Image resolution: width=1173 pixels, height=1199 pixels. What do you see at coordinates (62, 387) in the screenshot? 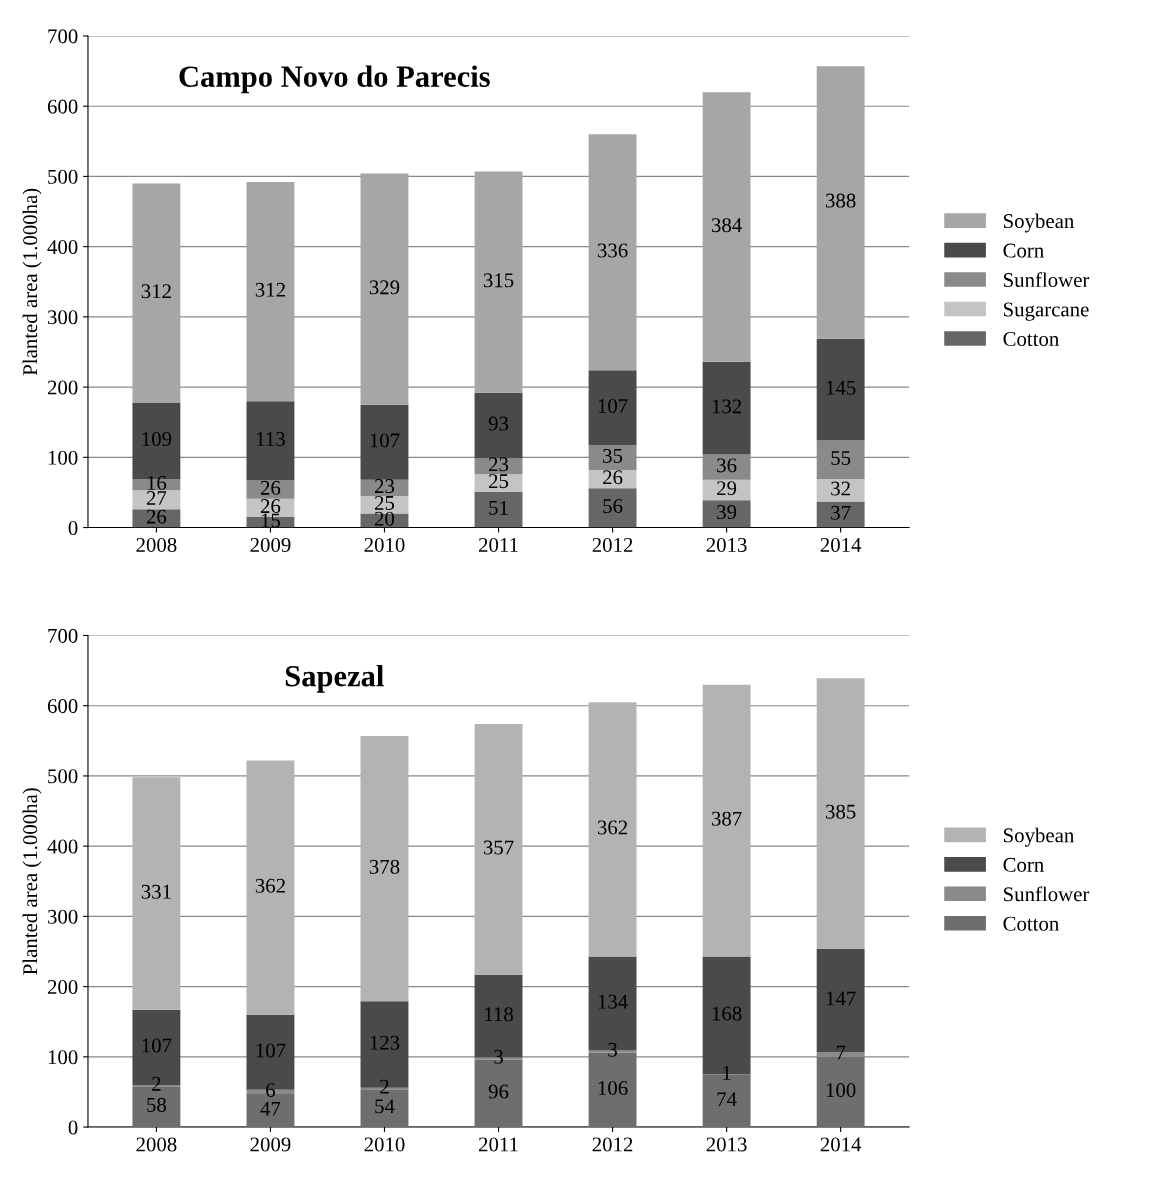
I see `y-tick-label: 200` at bounding box center [62, 387].